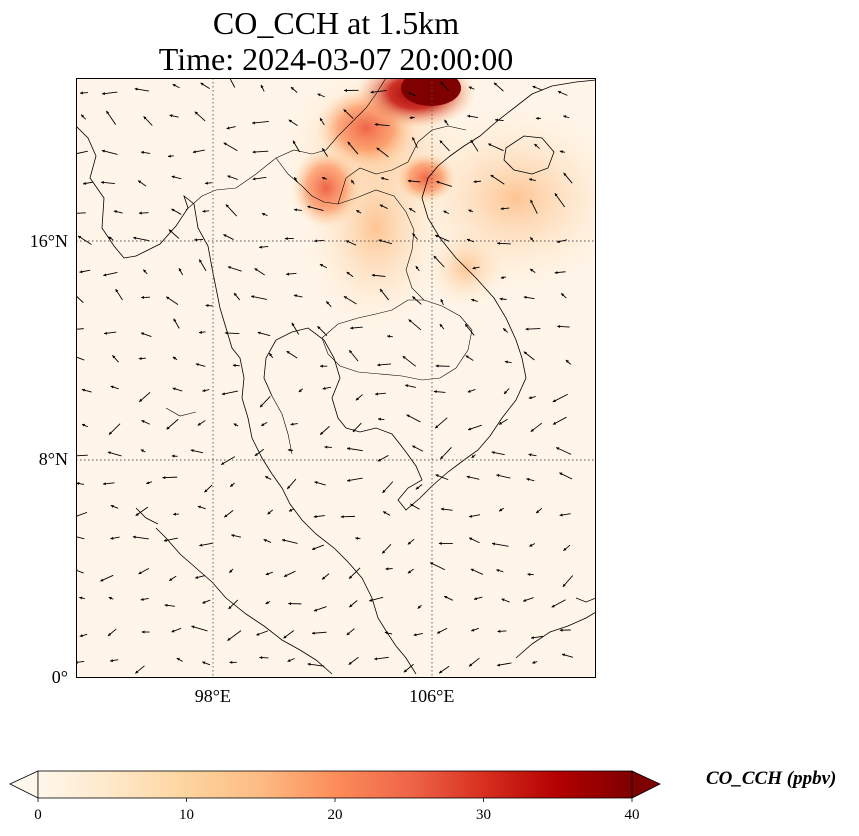 This screenshot has width=859, height=836. Describe the element at coordinates (441, 203) in the screenshot. I see `co-concentration-field` at that location.